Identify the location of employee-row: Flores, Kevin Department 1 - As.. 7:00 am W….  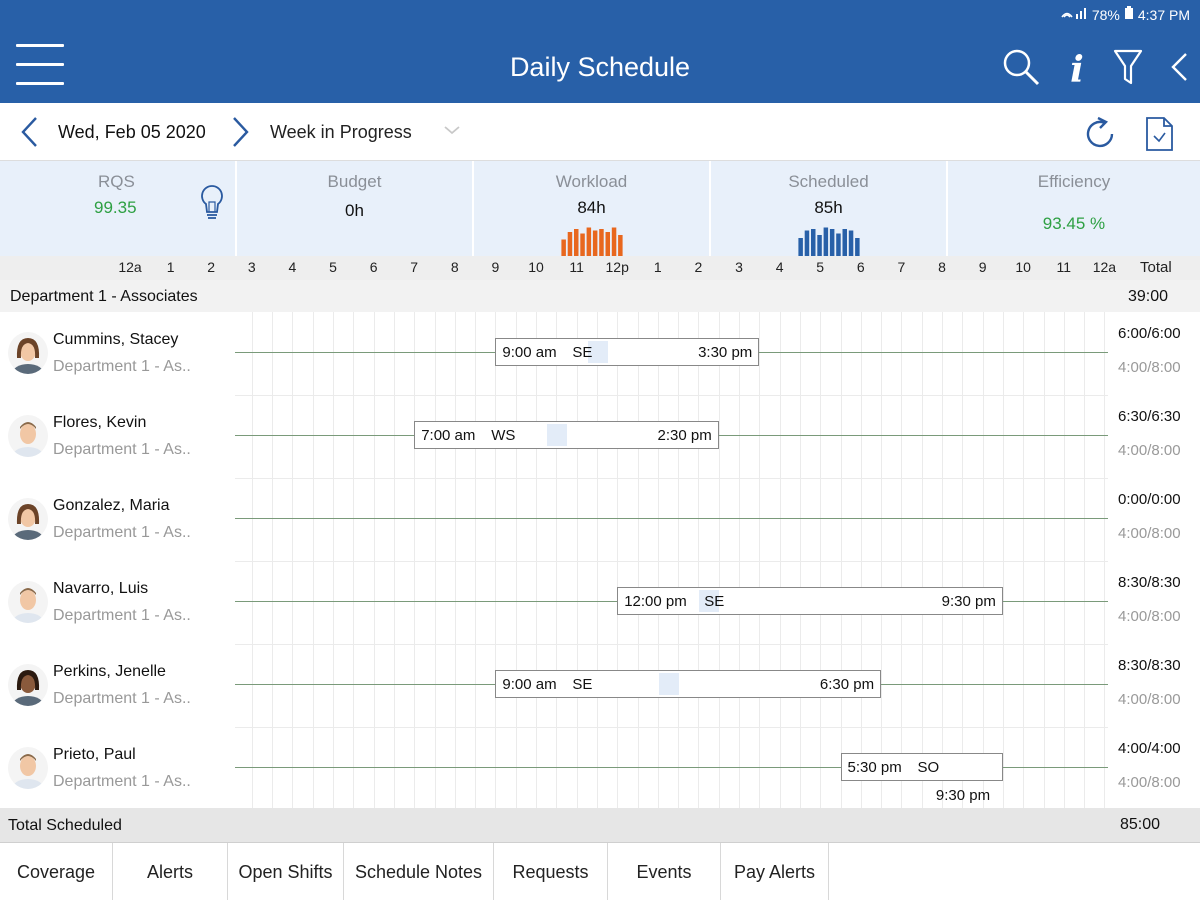
(600, 436).